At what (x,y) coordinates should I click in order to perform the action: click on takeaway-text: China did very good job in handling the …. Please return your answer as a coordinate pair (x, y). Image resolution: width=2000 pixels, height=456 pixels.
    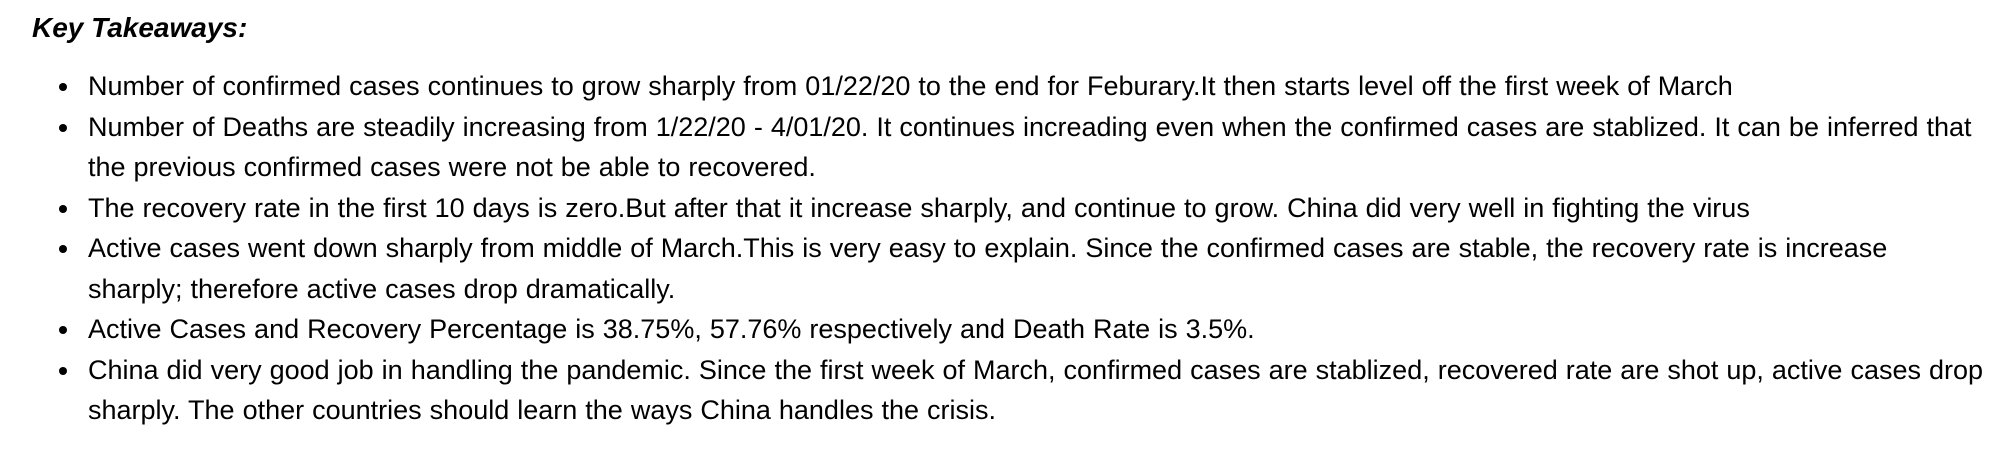
    Looking at the image, I should click on (1036, 390).